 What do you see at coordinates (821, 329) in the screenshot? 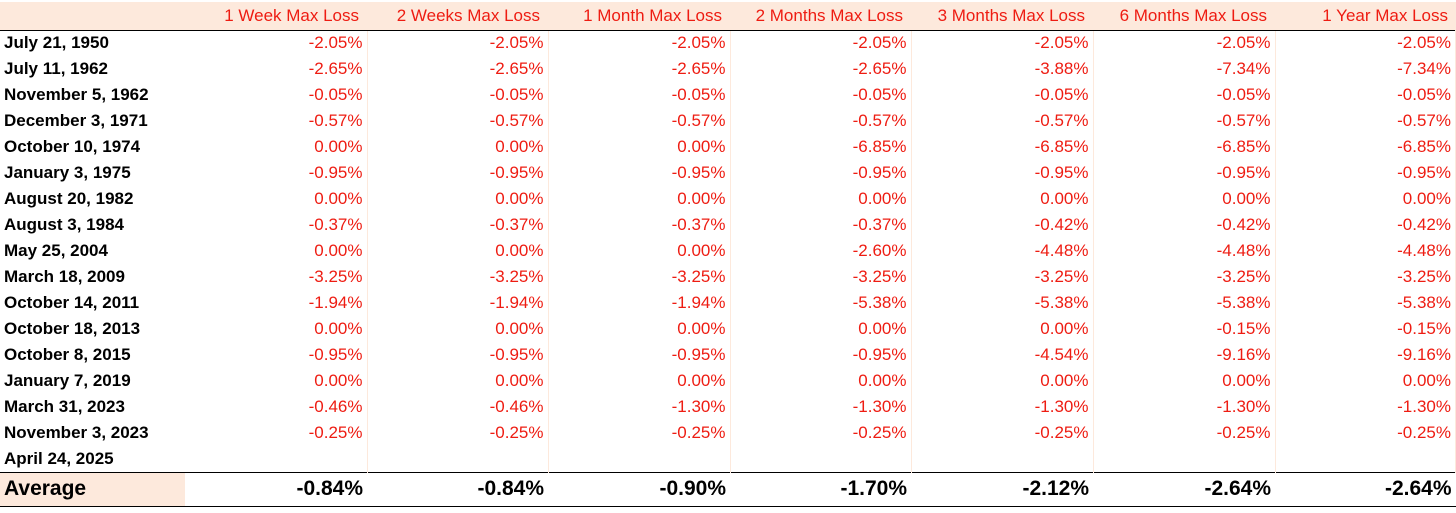
I see `cell-2-months: 0.00%` at bounding box center [821, 329].